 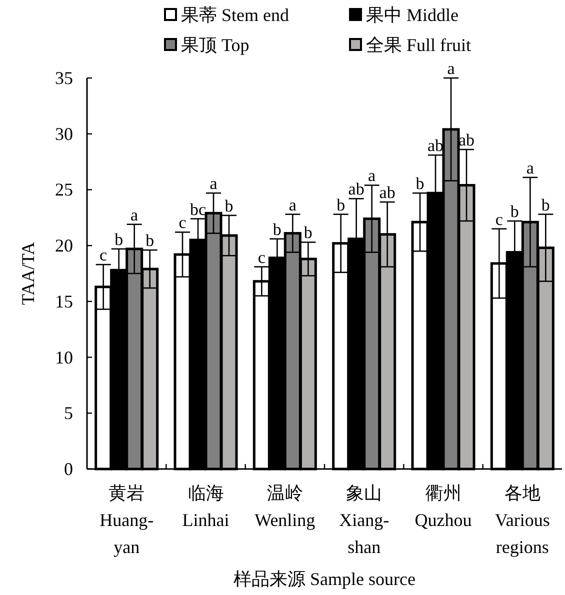 What do you see at coordinates (364, 520) in the screenshot?
I see `x-tick-label: 象山 Xiang- shan` at bounding box center [364, 520].